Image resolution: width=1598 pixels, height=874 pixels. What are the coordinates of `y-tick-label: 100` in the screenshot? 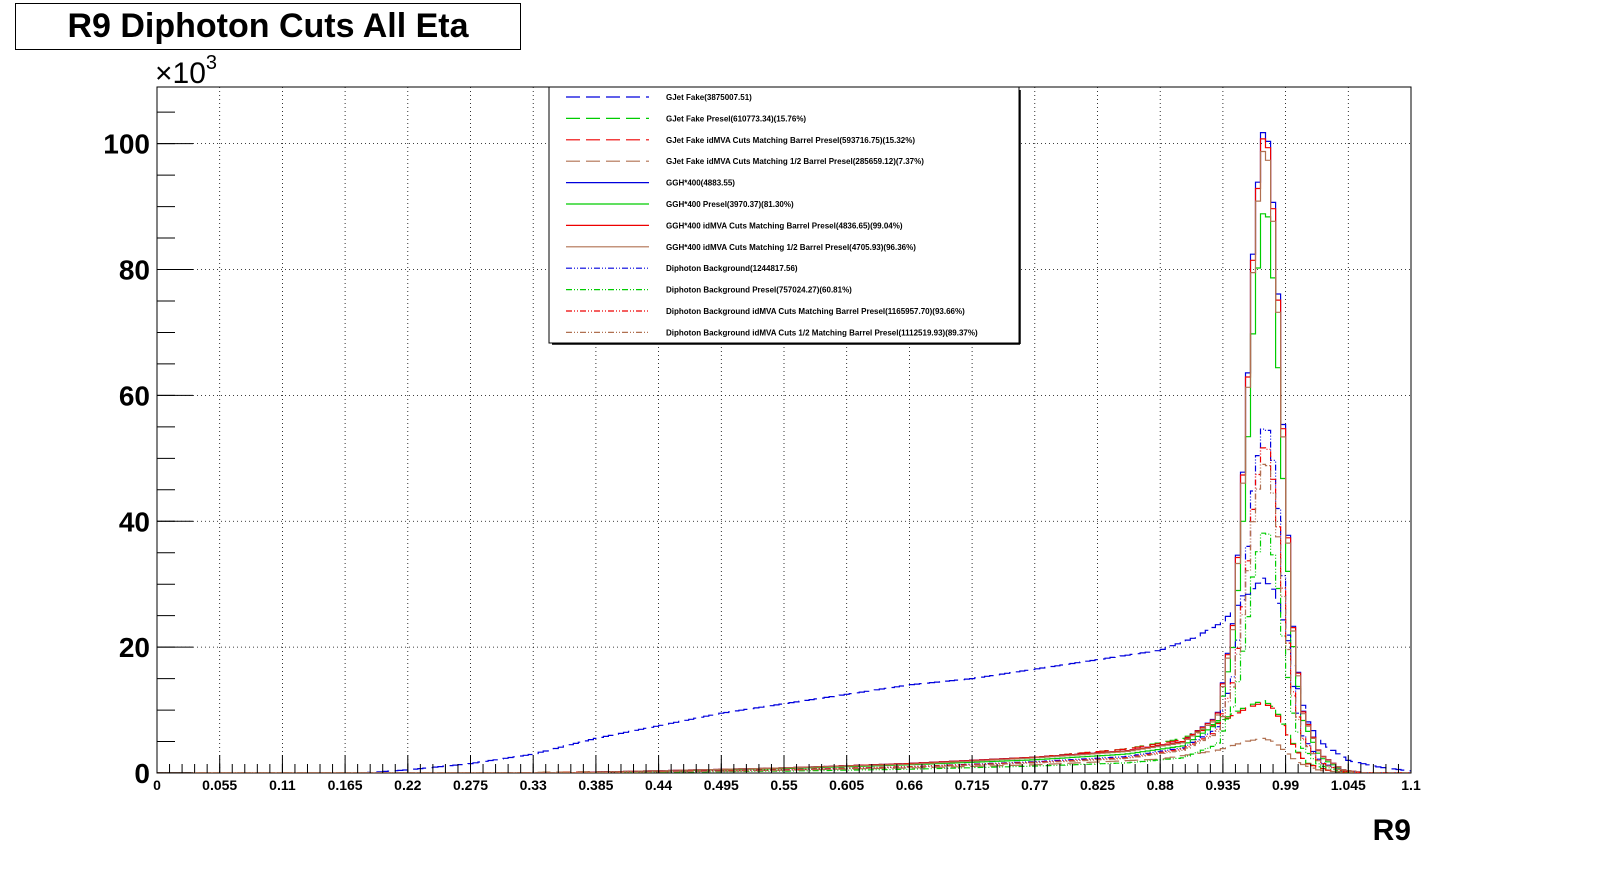 It's located at (126, 144).